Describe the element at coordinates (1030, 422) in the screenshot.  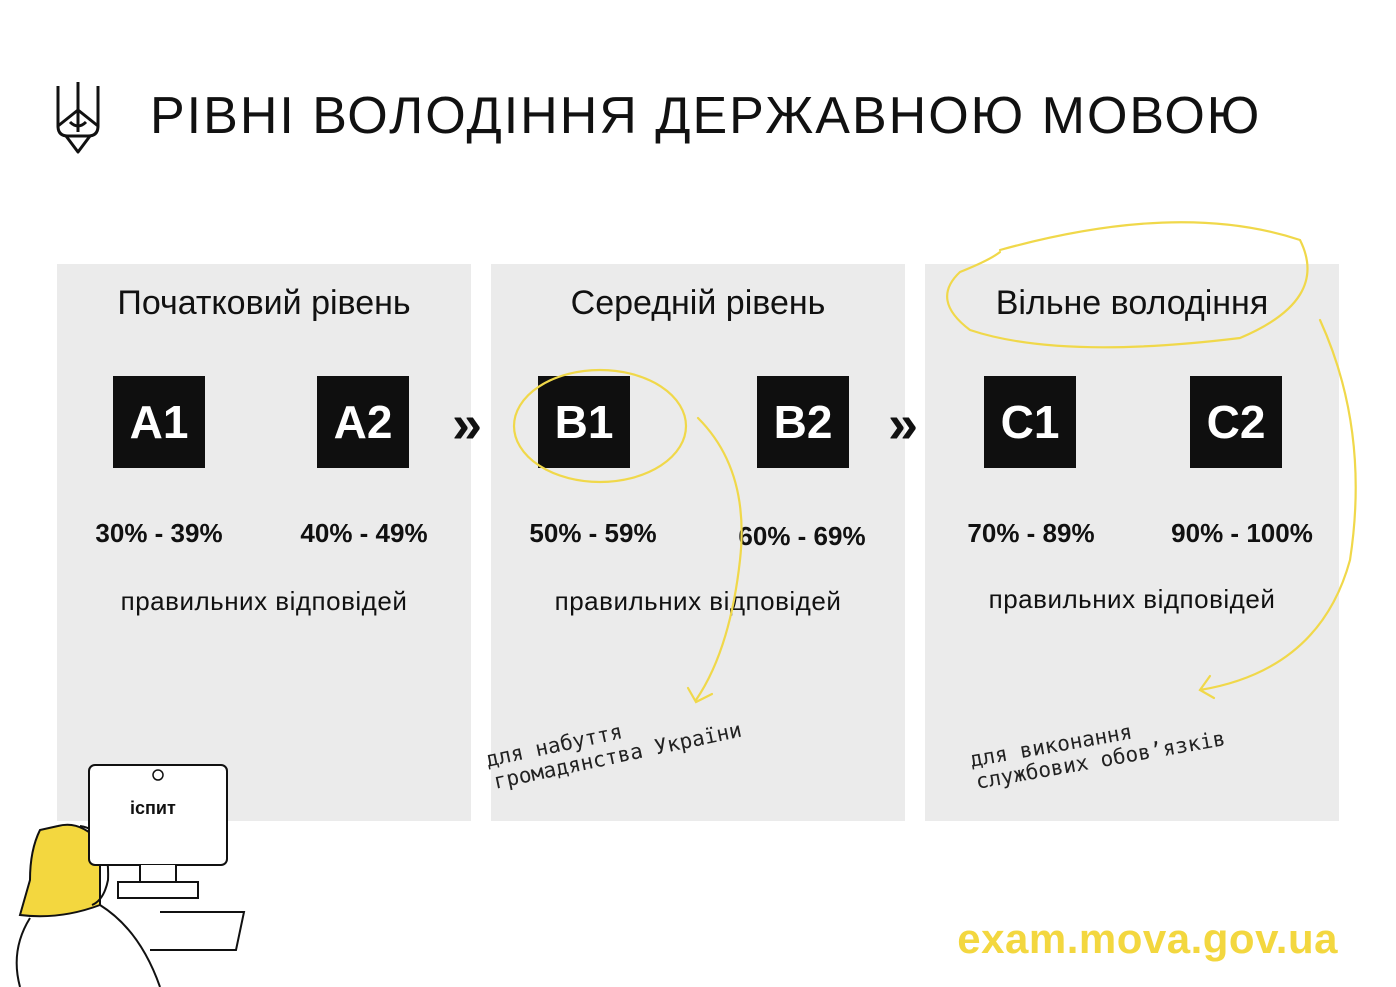
I see `level-badge-c1: C1` at that location.